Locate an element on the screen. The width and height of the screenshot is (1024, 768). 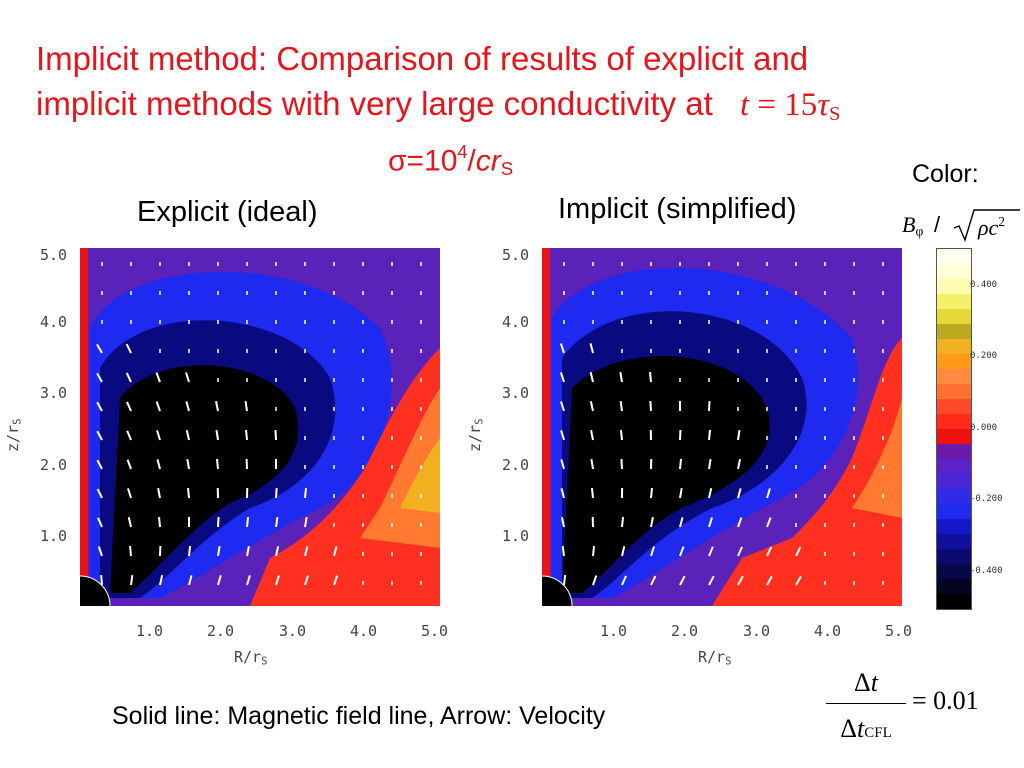
x-label-text: R/r is located at coordinates (712, 657).